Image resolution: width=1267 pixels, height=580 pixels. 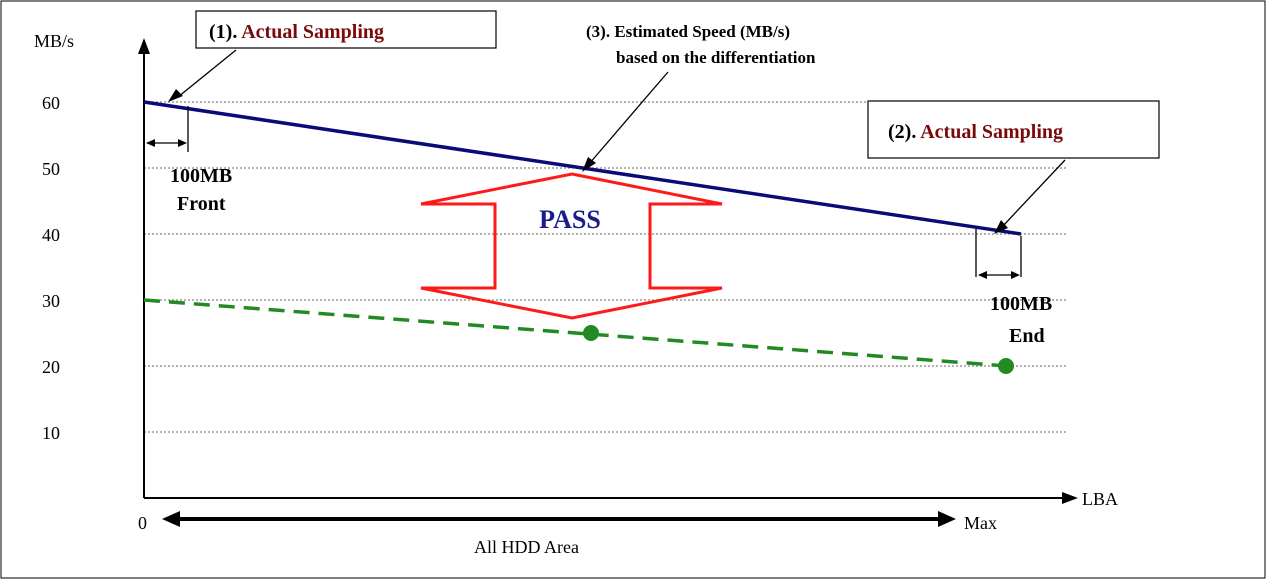 I want to click on y-axis-unit-label: MB/s, so click(x=54, y=41).